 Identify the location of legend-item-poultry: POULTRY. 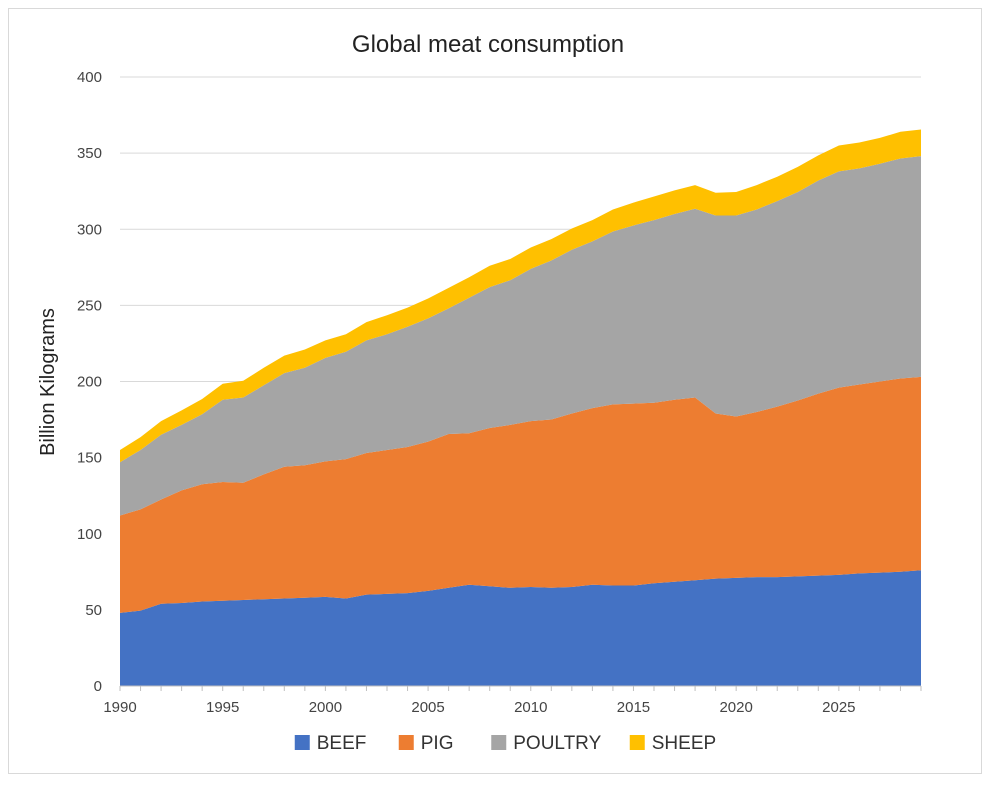
(546, 743).